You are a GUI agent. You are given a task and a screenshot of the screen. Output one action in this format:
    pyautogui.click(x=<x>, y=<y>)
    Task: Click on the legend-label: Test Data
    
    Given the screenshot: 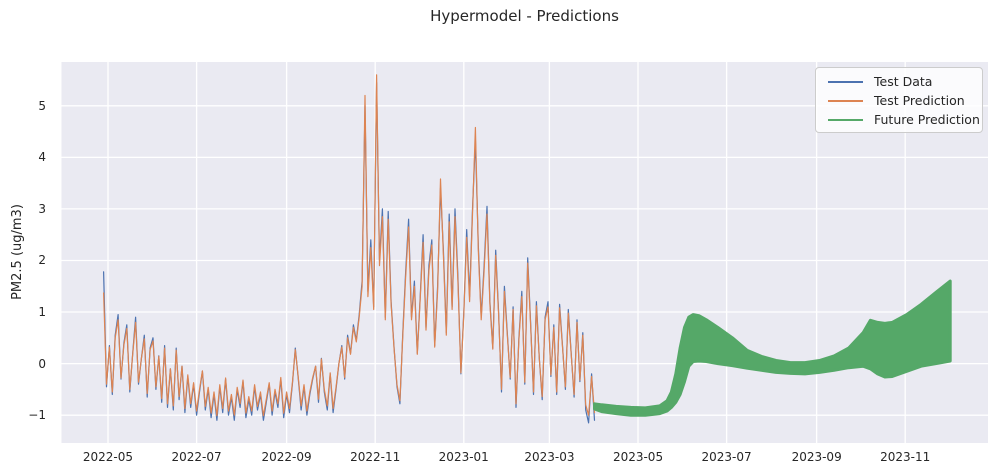 What is the action you would take?
    pyautogui.click(x=903, y=81)
    